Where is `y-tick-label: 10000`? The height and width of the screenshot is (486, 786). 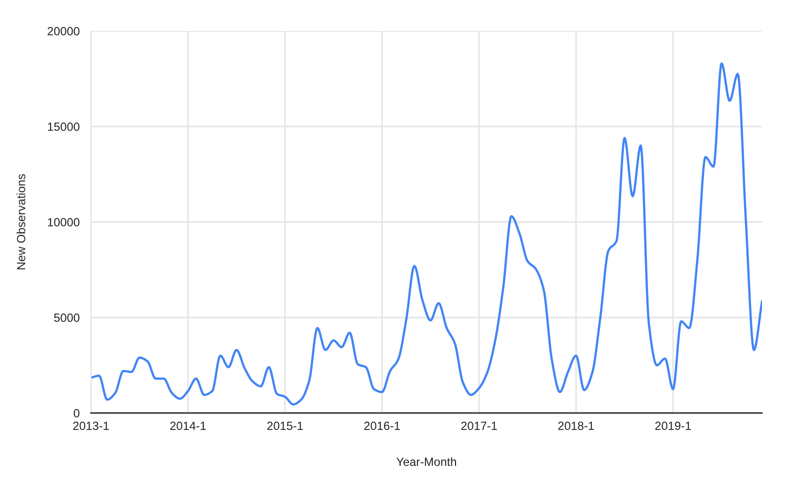
y-tick-label: 10000 is located at coordinates (64, 222).